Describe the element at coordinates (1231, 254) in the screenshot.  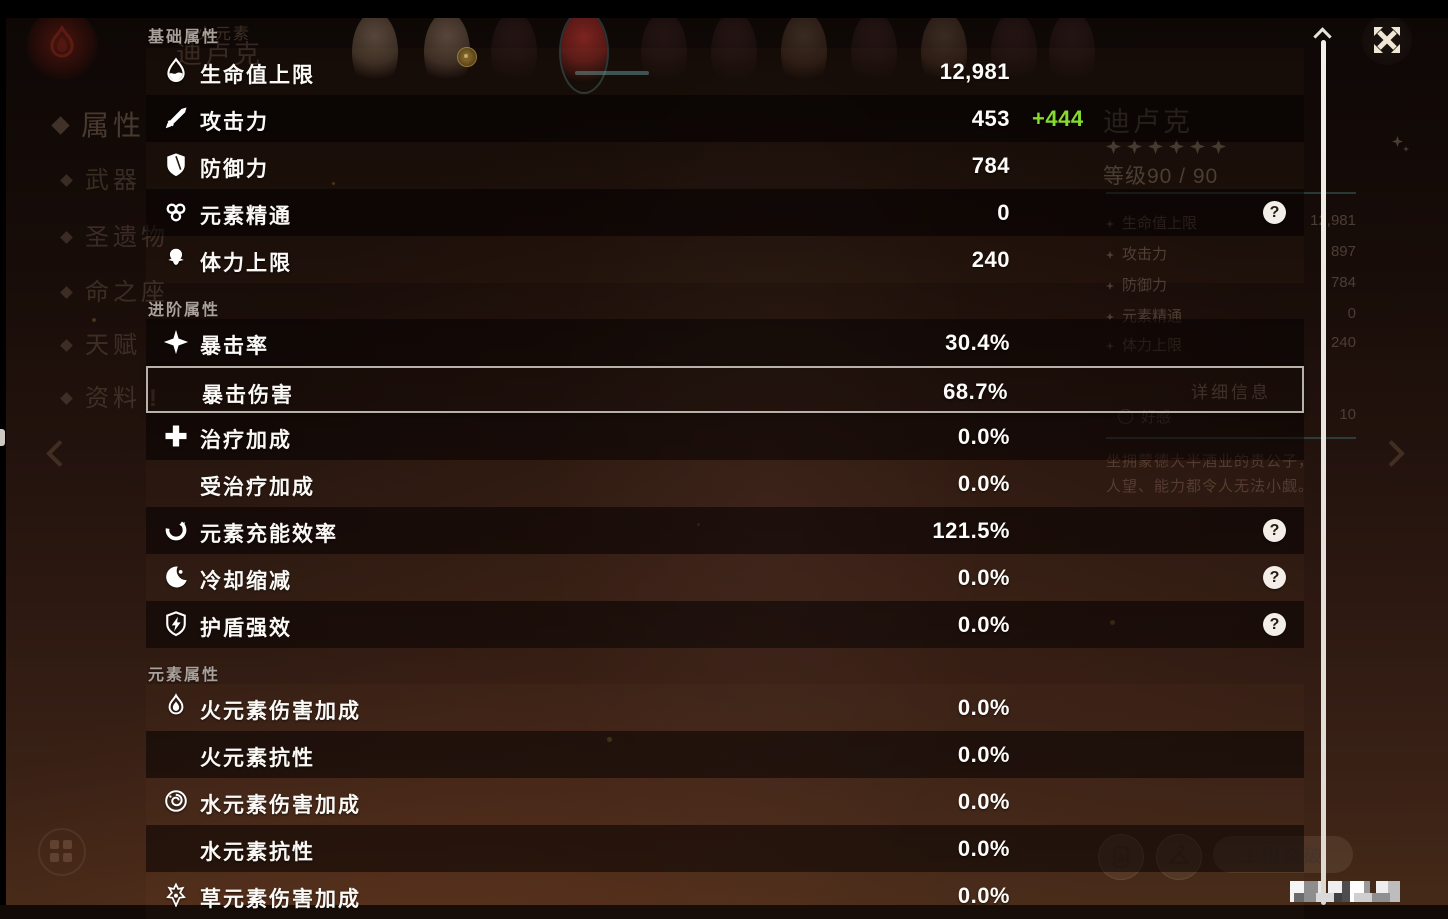
I see `bg-attr-row: 攻击力 897` at that location.